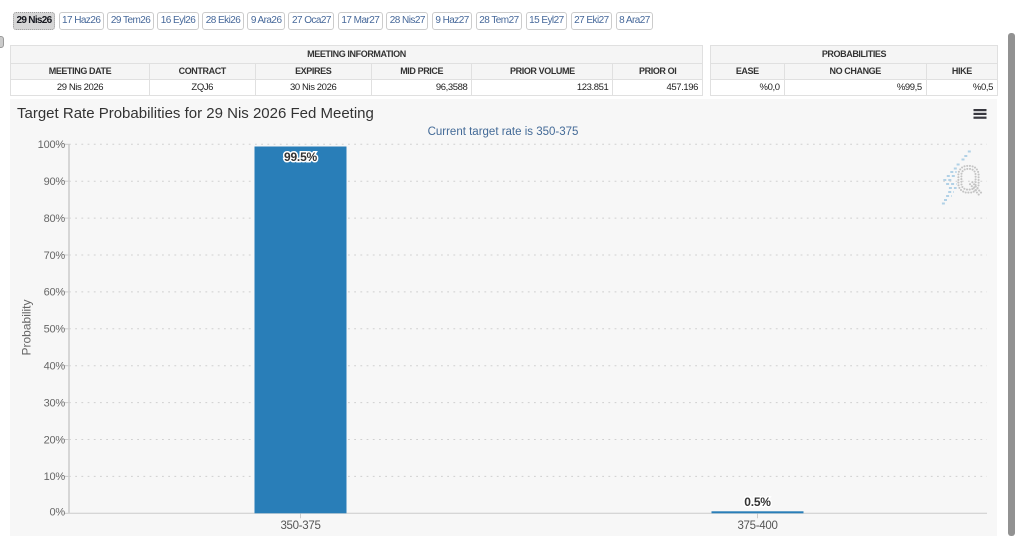 The image size is (1024, 536). I want to click on svg-text: 0.5%, so click(757, 502).